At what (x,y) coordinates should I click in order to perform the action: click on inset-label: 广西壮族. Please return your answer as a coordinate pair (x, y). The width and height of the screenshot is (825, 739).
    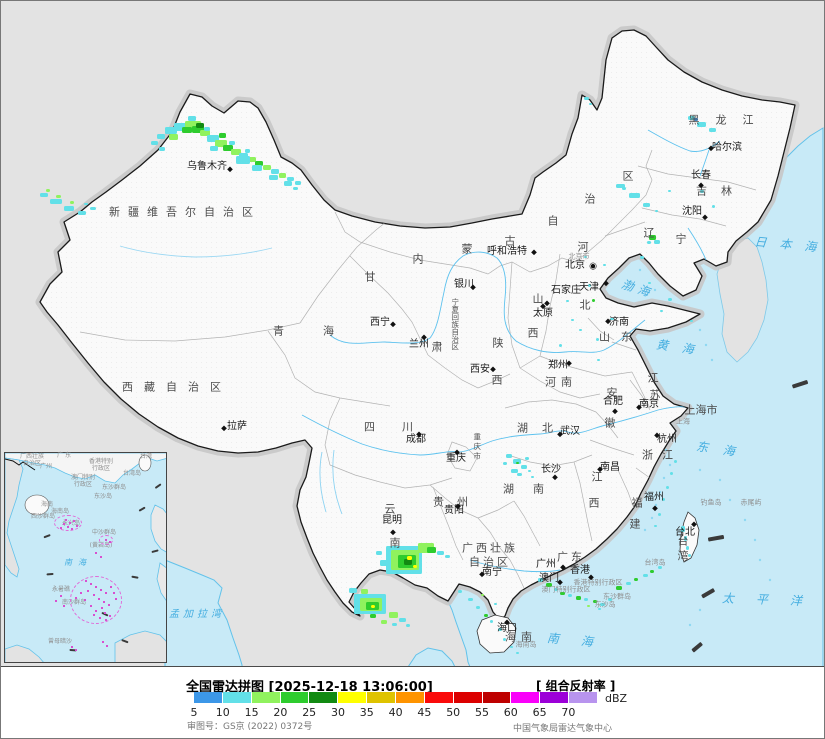
    Looking at the image, I should click on (32, 456).